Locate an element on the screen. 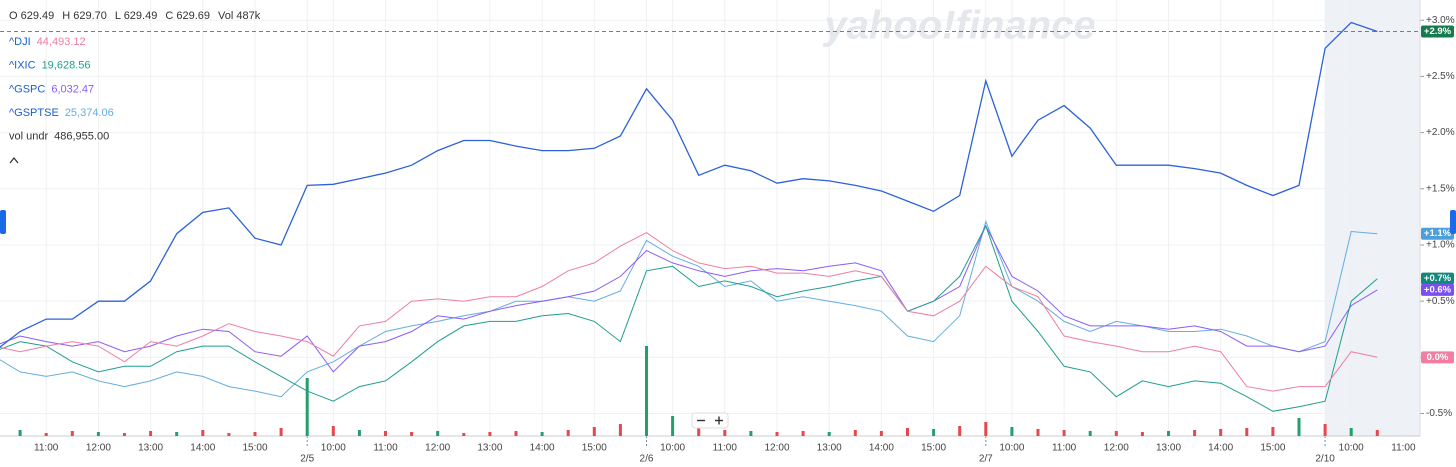 The width and height of the screenshot is (1456, 467). watermark: yahoo!finance is located at coordinates (958, 26).